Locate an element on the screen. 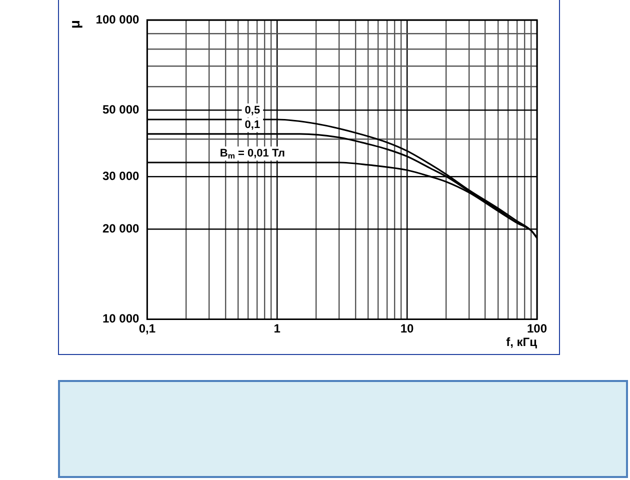 This screenshot has height=480, width=630. x-tick-label: 10 is located at coordinates (407, 329).